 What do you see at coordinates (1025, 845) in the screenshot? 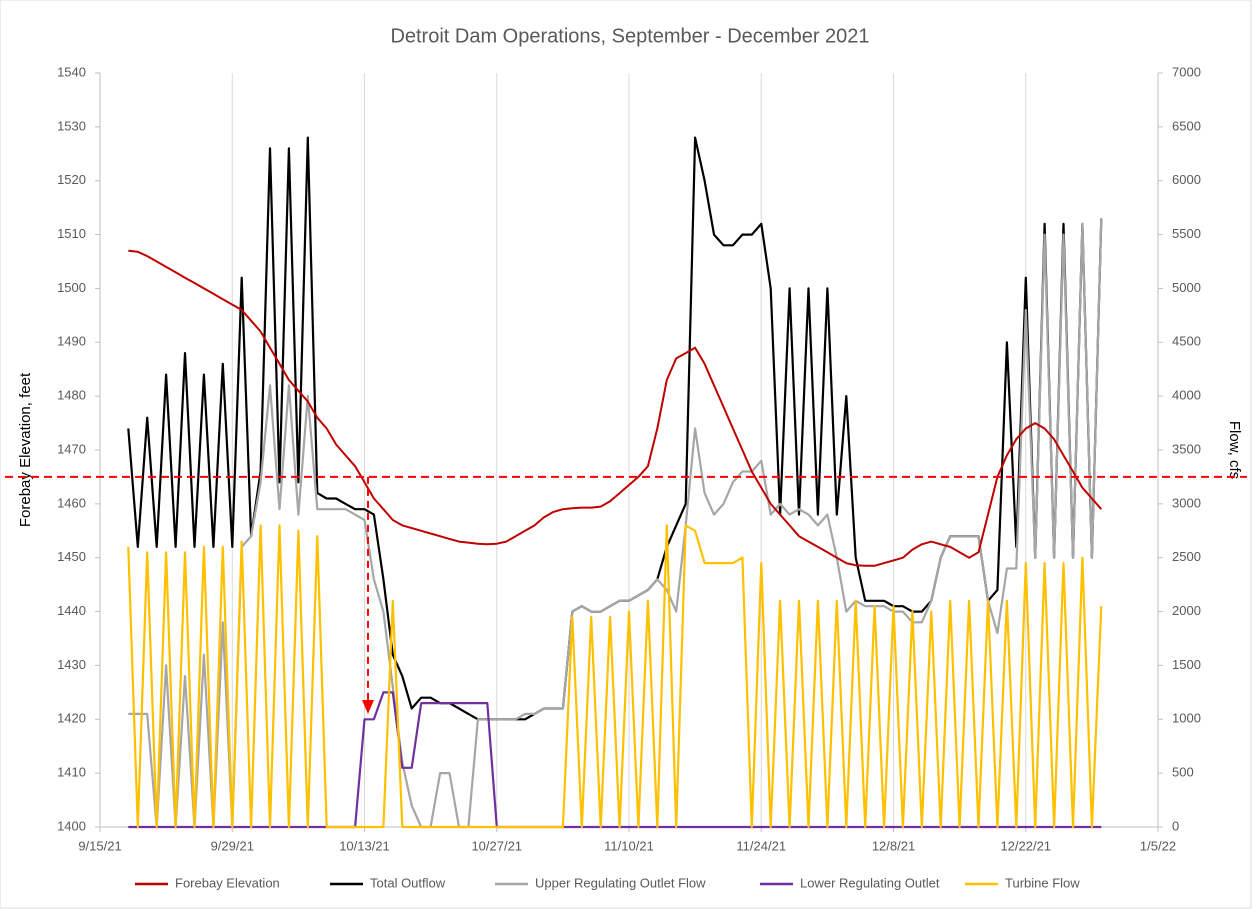
I see `x-tick-label: 12/22/21` at bounding box center [1025, 845].